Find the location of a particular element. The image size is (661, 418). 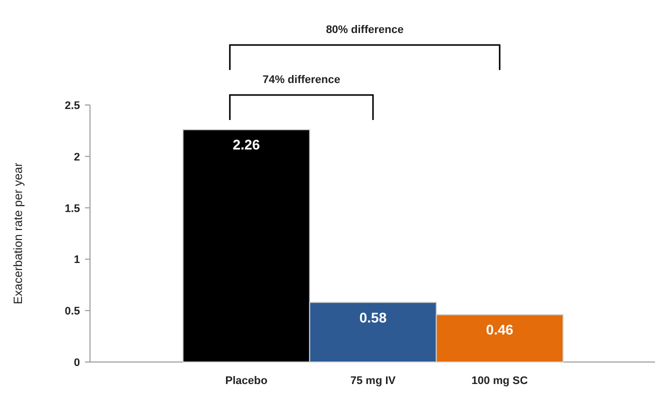

y-tick-label: 1.5 is located at coordinates (72, 208).